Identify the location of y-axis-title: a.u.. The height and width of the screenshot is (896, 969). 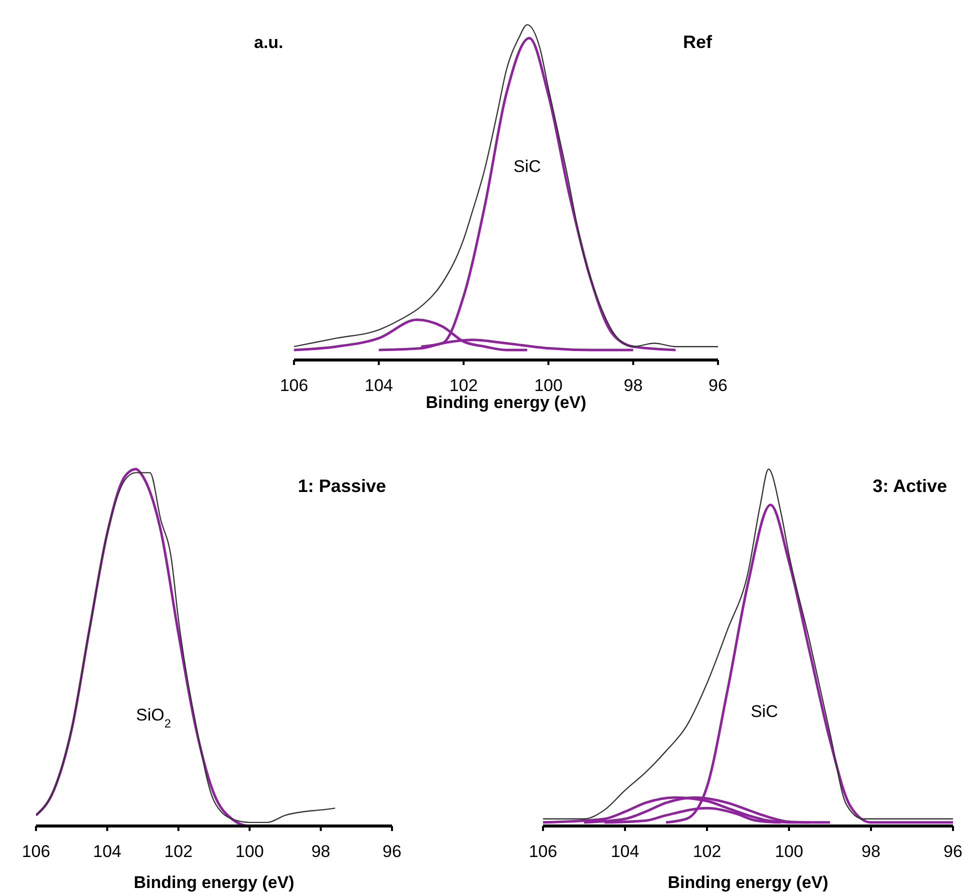
(269, 42).